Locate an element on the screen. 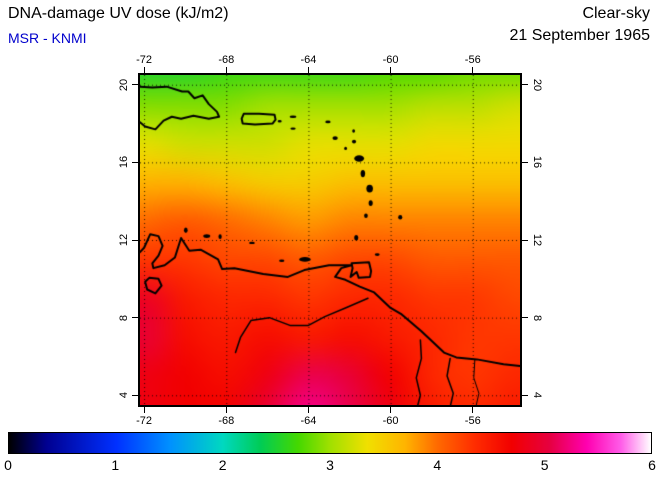 The image size is (660, 480). lat-tick-label-left: 12 is located at coordinates (124, 240).